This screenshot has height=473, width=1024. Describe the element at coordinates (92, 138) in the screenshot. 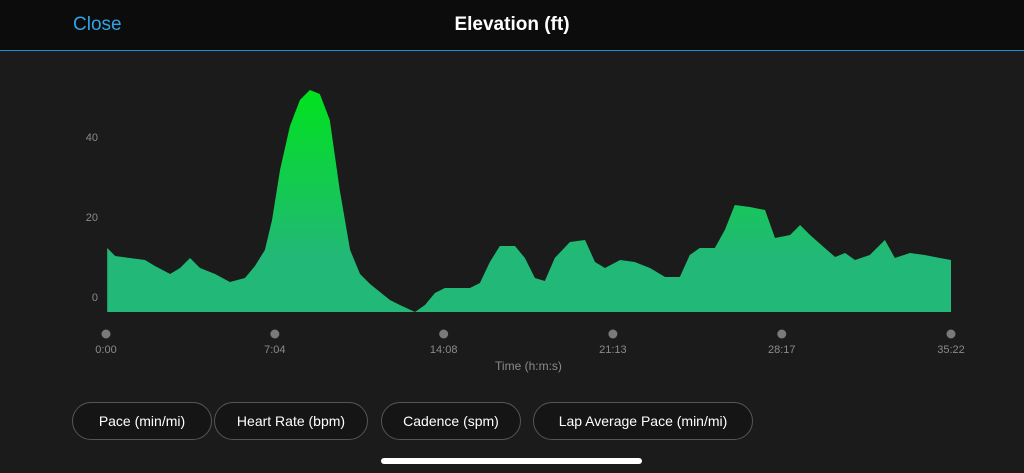

I see `y-tick-label: 40` at that location.